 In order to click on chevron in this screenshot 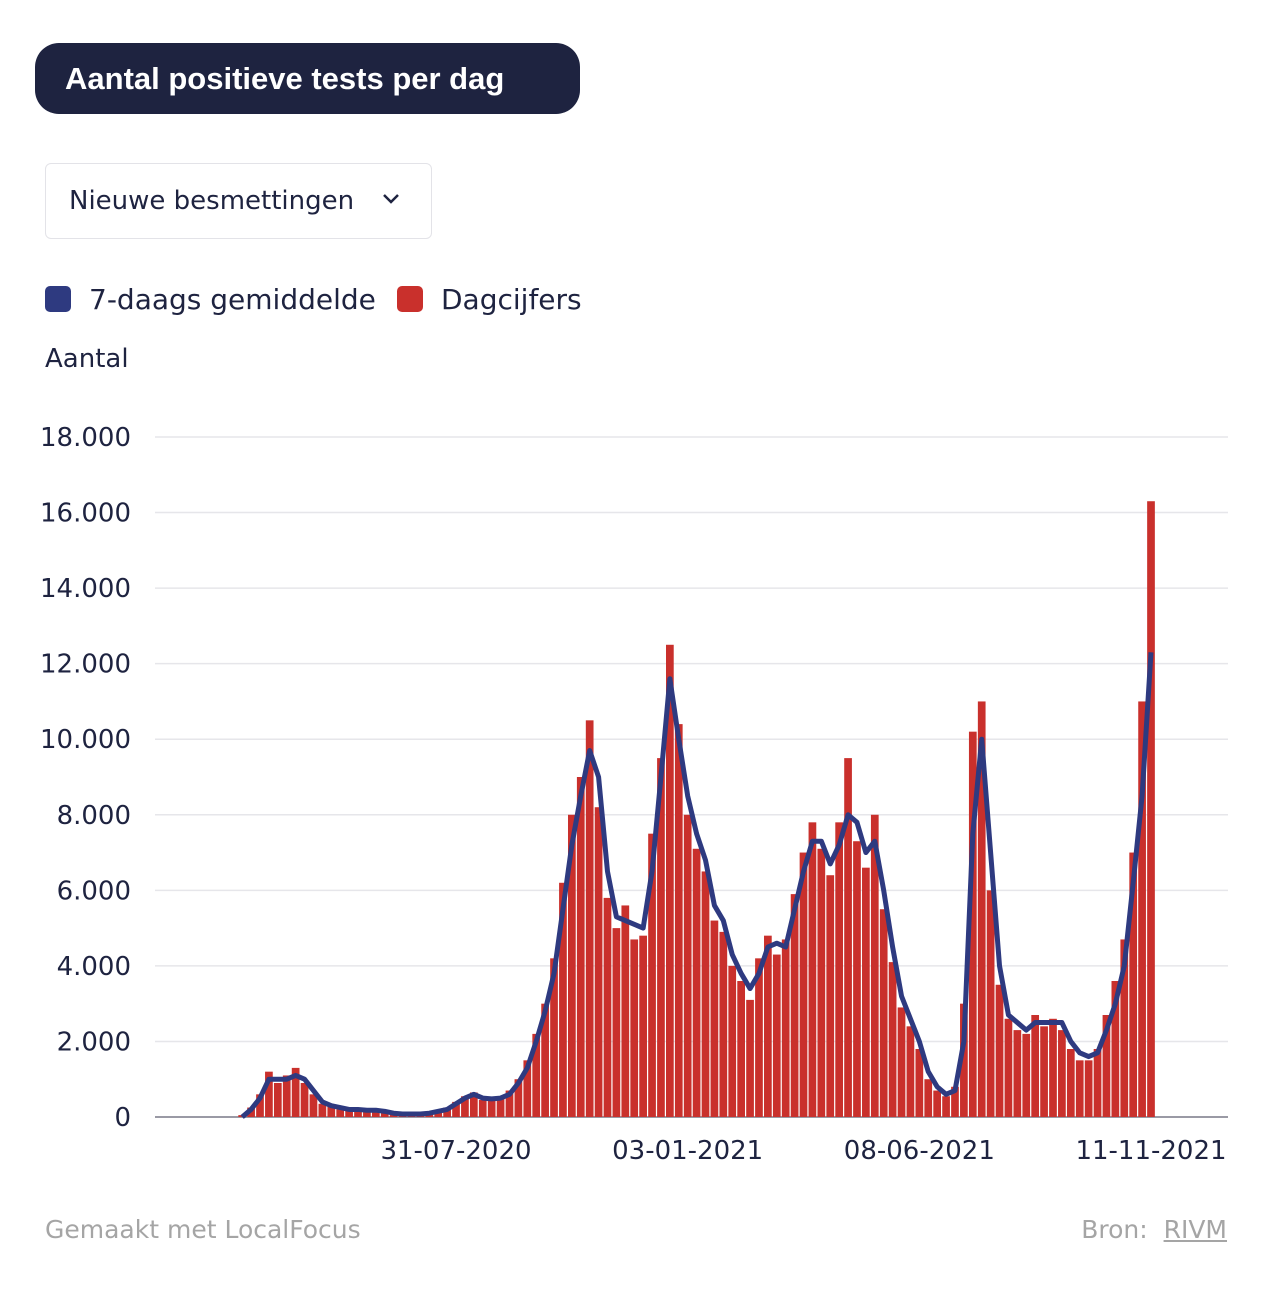, I will do `click(391, 199)`.